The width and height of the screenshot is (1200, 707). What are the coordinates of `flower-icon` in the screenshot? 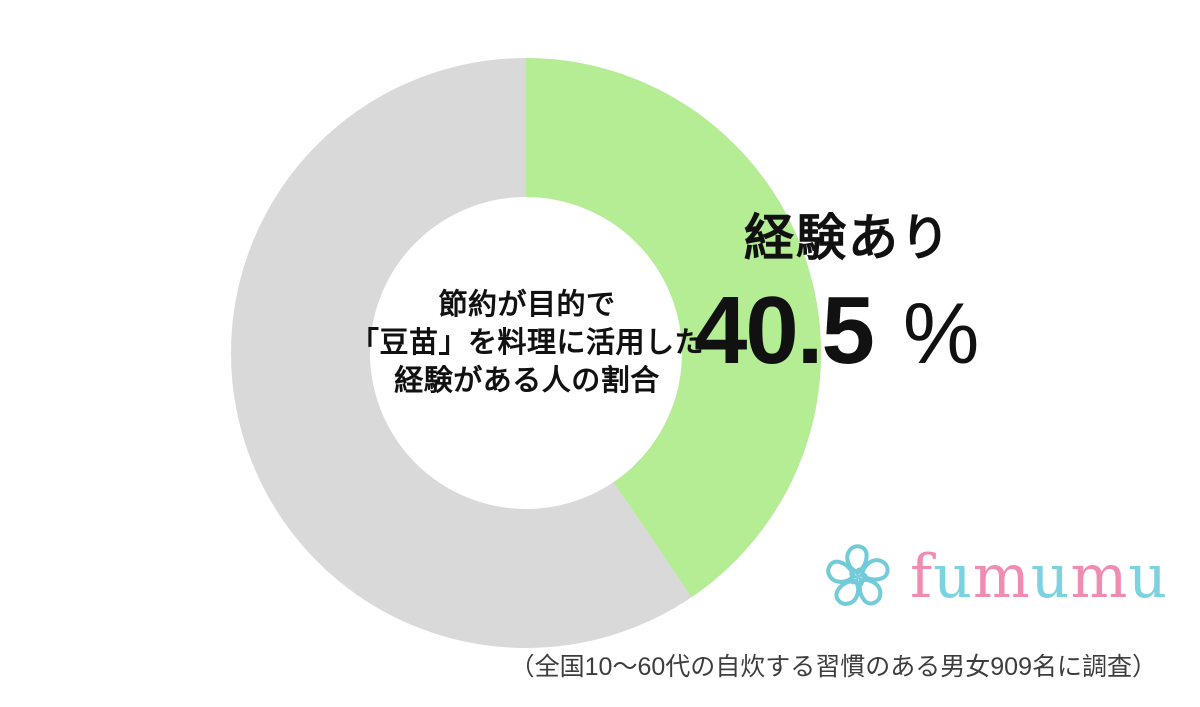 It's located at (858, 575).